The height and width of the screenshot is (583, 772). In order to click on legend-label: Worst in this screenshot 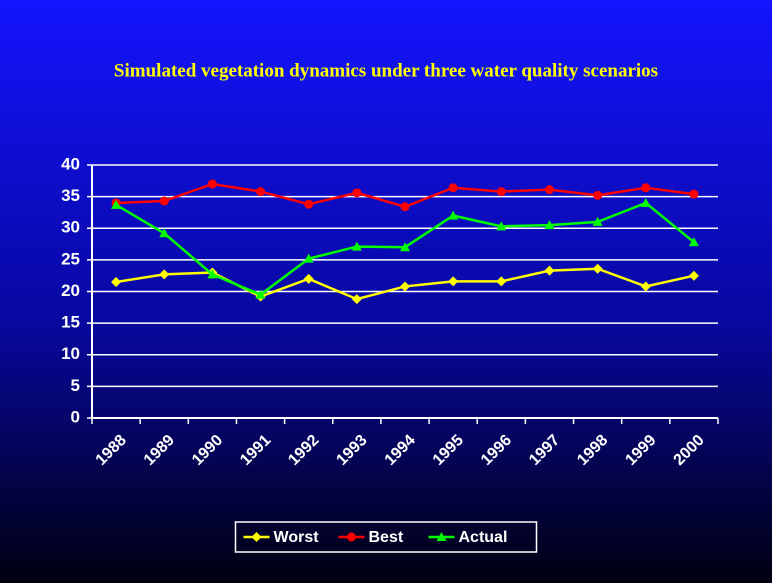, I will do `click(297, 537)`.